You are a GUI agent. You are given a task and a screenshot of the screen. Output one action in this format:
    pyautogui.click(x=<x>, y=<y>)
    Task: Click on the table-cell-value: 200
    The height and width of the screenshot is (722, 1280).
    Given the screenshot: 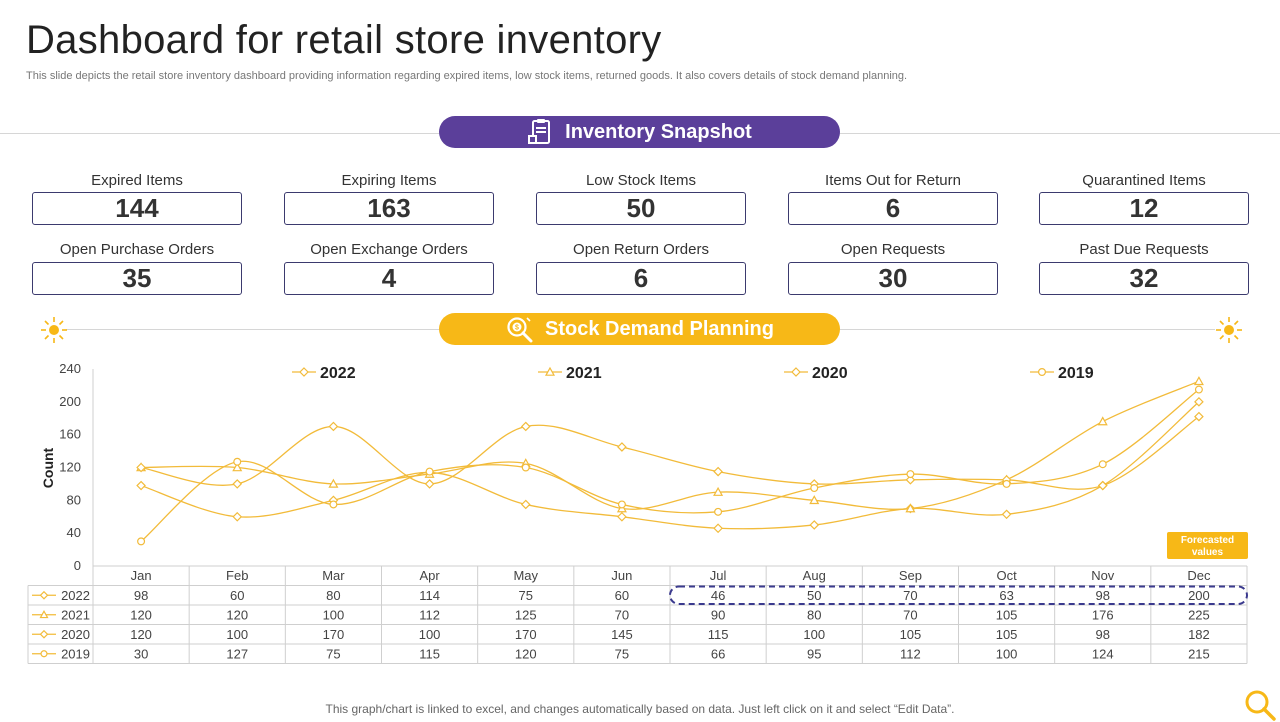 What is the action you would take?
    pyautogui.click(x=1199, y=595)
    